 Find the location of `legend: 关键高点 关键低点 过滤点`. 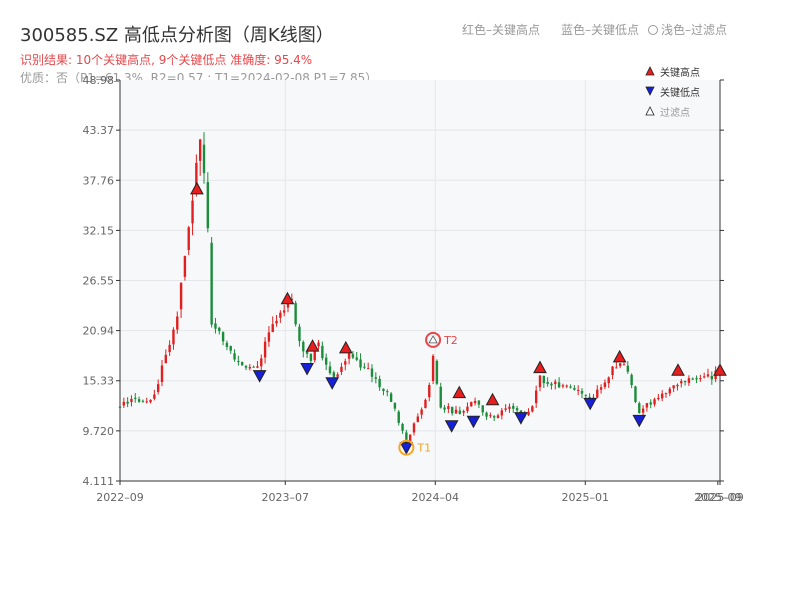

legend: 关键高点 关键低点 过滤点 is located at coordinates (672, 92).